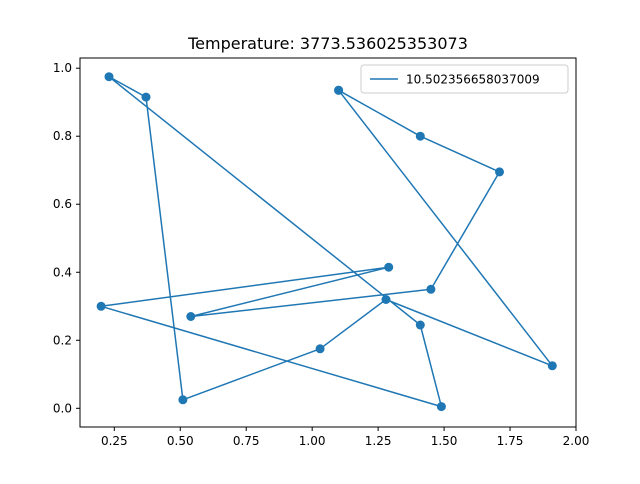 This screenshot has width=640, height=484. What do you see at coordinates (62, 68) in the screenshot?
I see `y-tick-label: 1.0` at bounding box center [62, 68].